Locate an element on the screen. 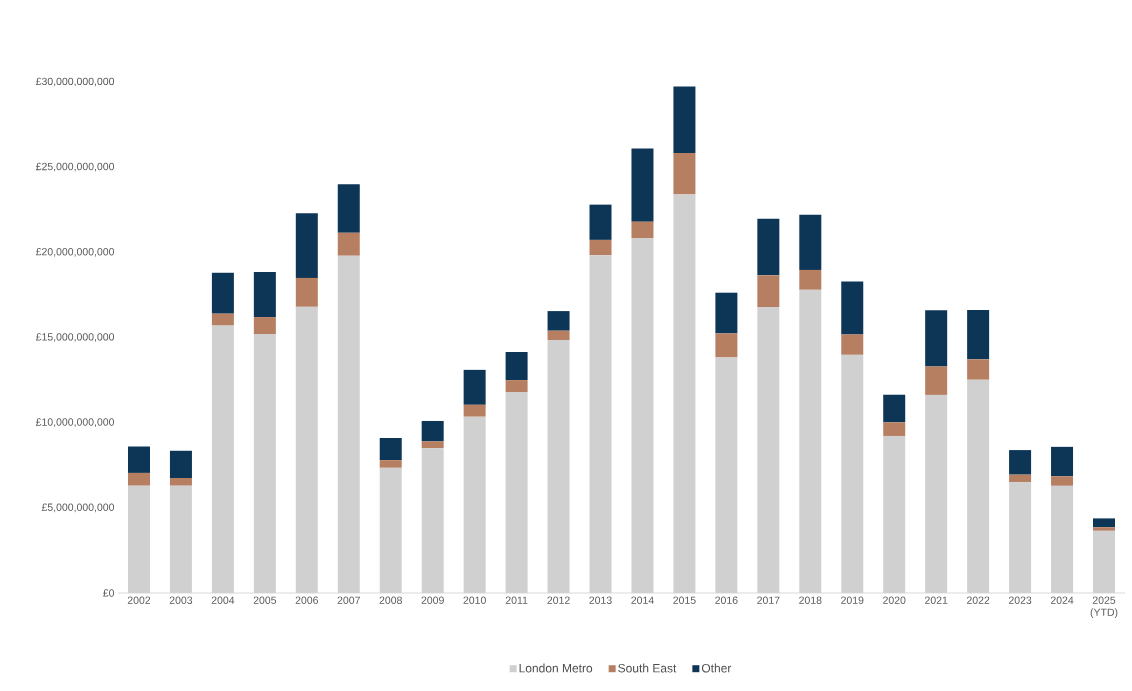  x-tick-label: 2017 is located at coordinates (768, 600).